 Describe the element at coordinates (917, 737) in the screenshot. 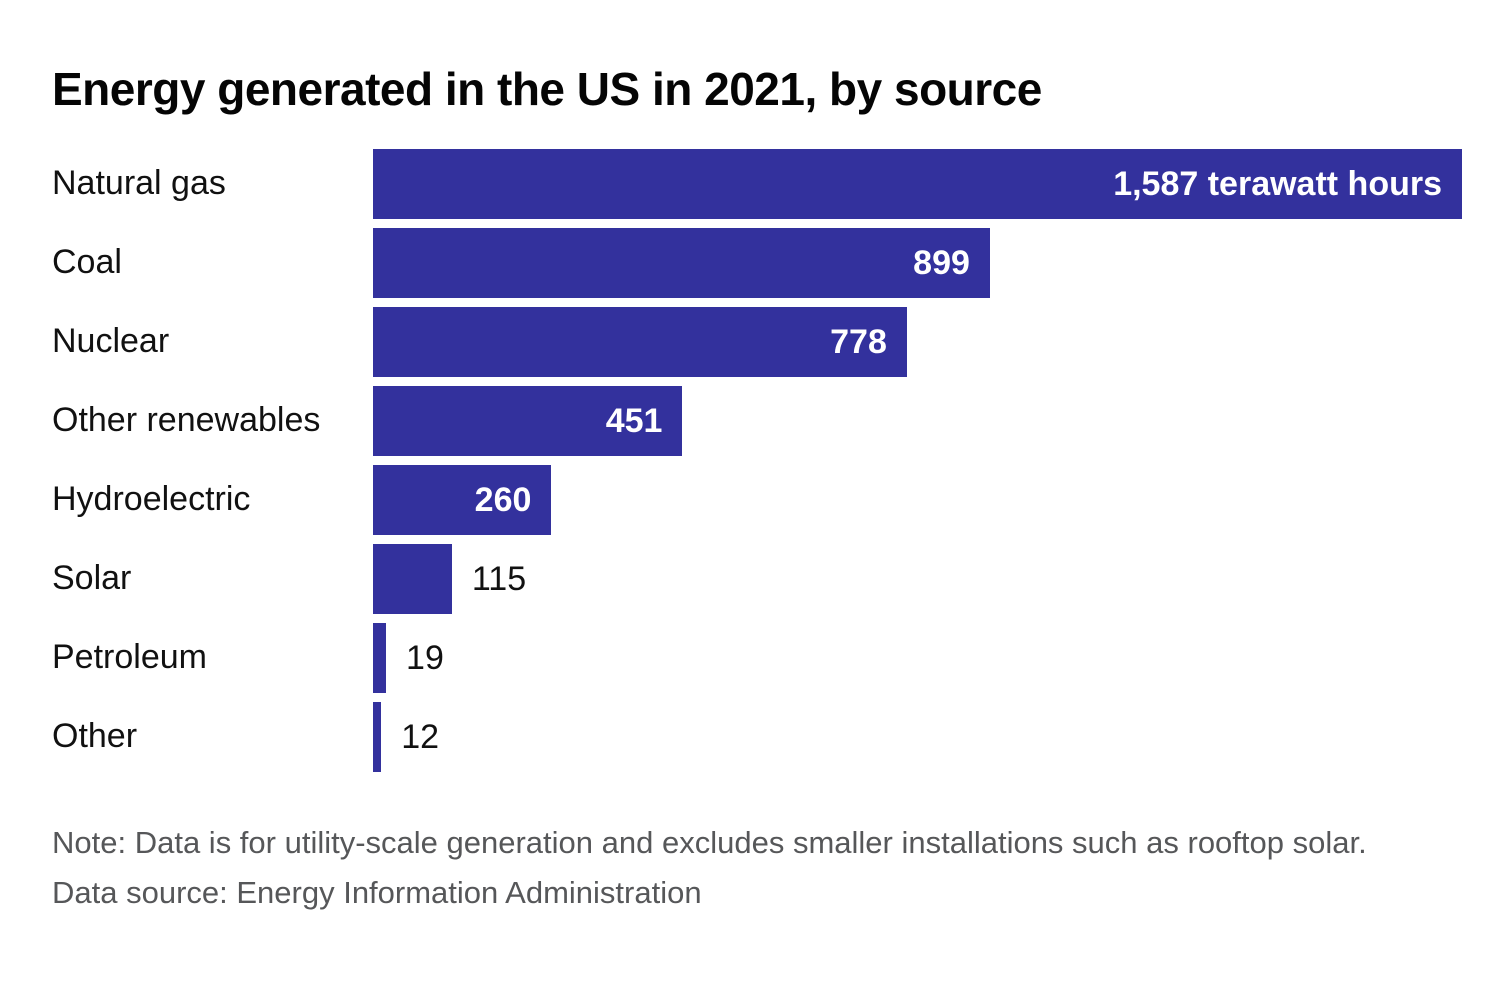

I see `bar-track: 12` at that location.